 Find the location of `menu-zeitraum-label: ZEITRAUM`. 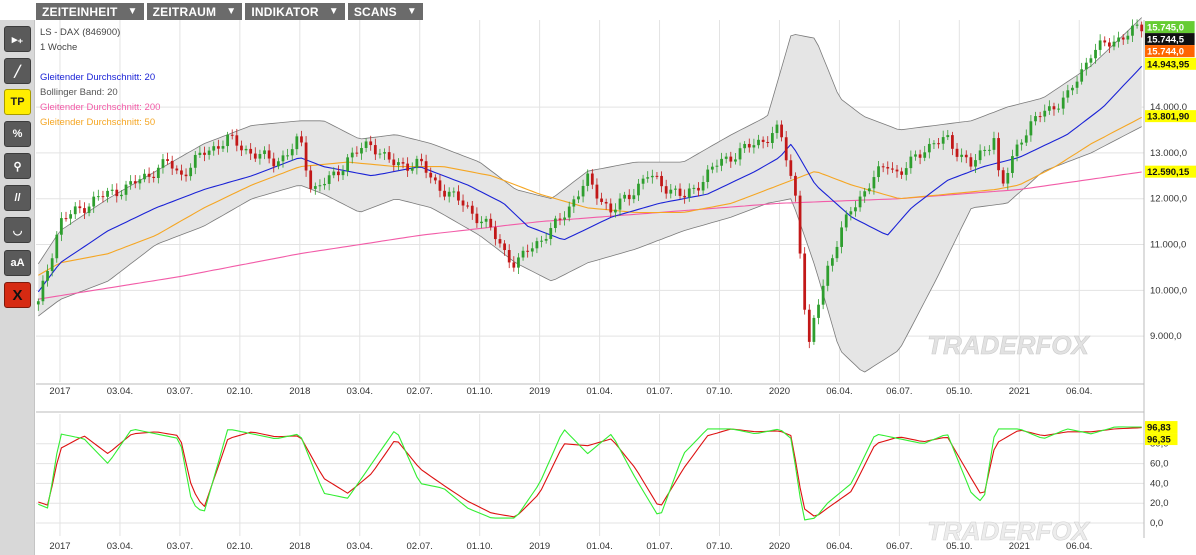

menu-zeitraum-label: ZEITRAUM is located at coordinates (184, 11).